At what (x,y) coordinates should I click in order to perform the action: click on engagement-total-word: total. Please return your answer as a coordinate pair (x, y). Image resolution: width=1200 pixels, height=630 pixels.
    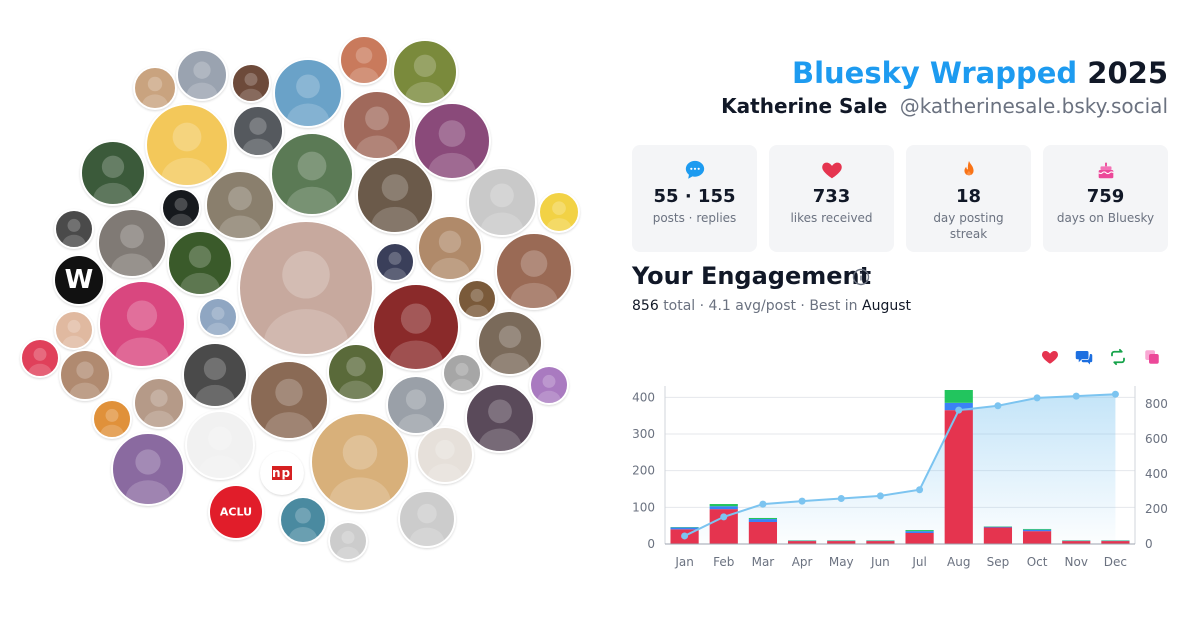
    Looking at the image, I should click on (679, 306).